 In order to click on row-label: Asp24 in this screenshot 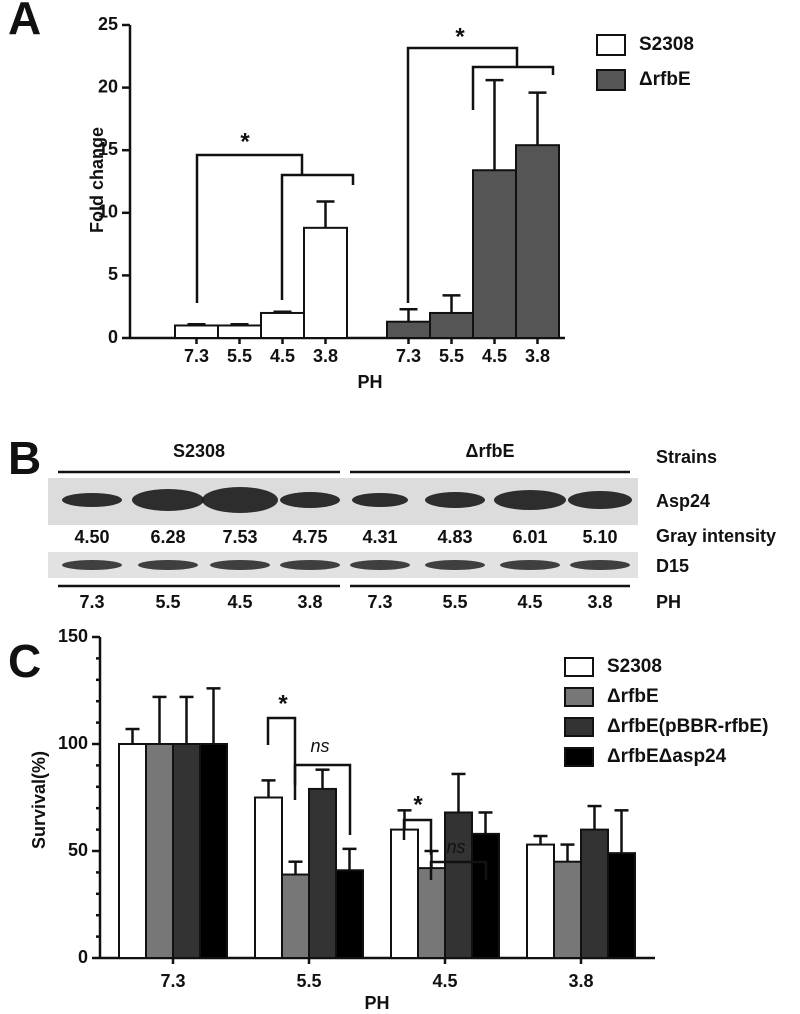, I will do `click(683, 501)`.